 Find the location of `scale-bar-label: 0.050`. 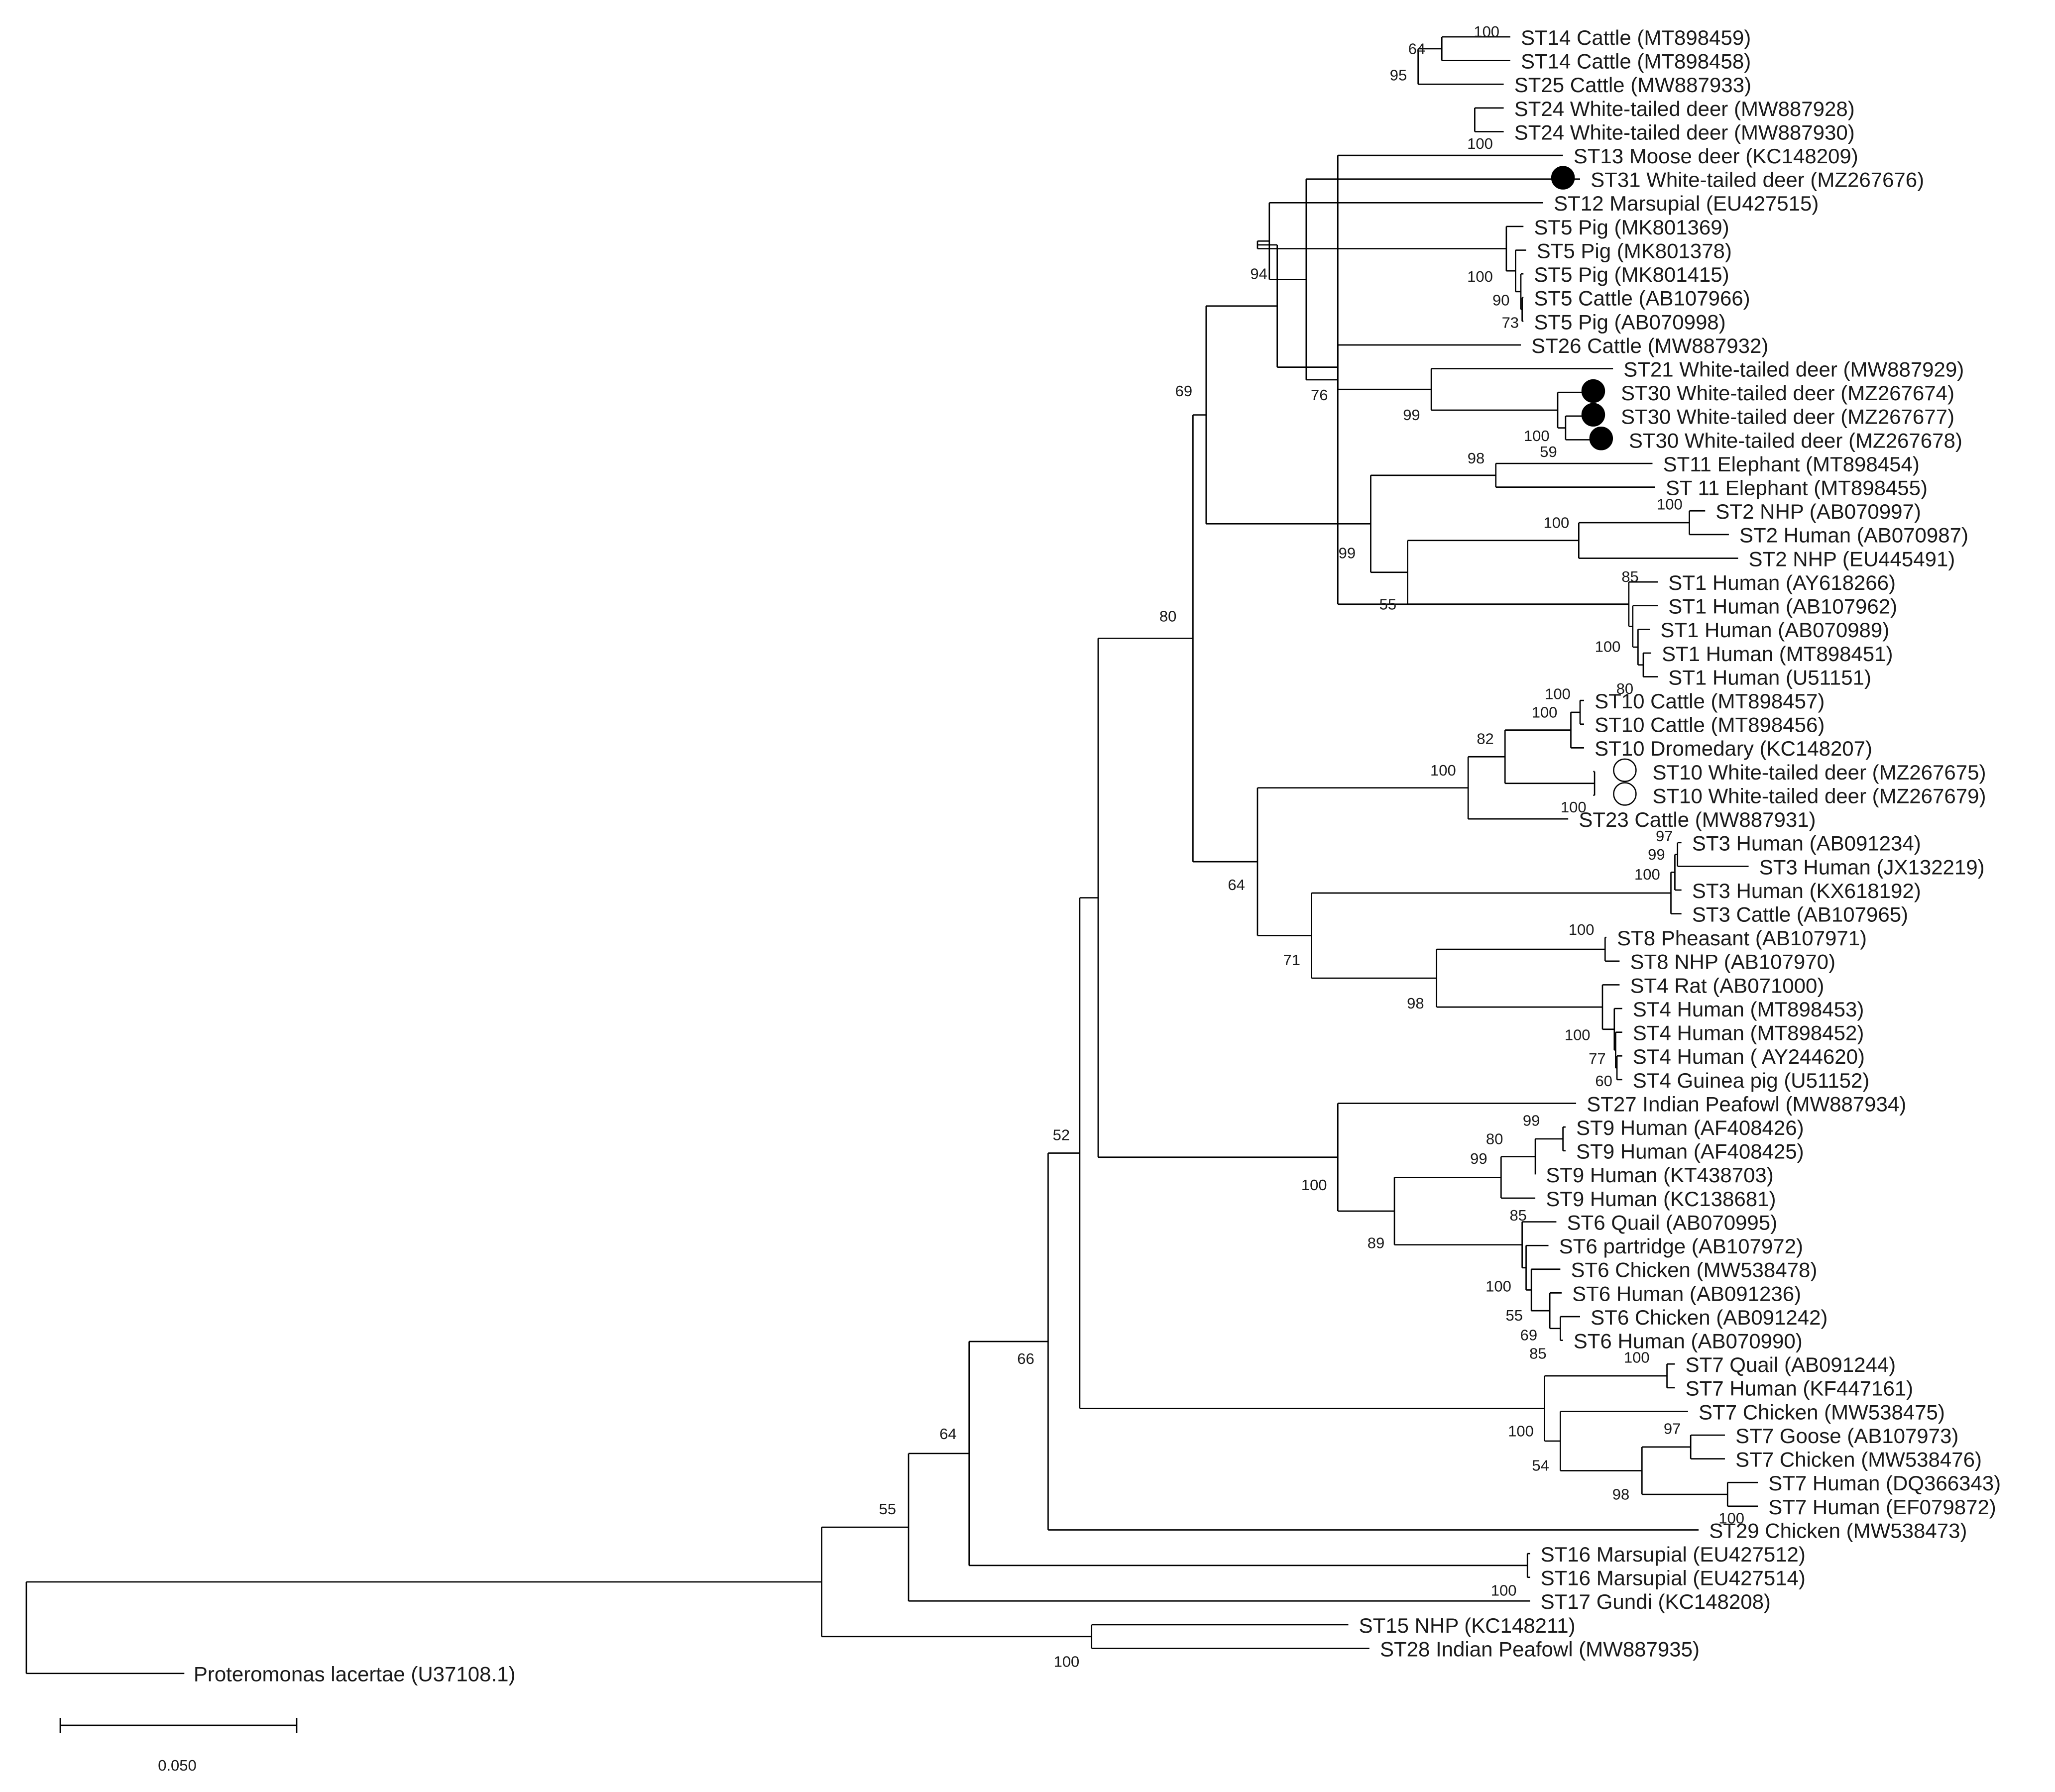

scale-bar-label: 0.050 is located at coordinates (177, 1765).